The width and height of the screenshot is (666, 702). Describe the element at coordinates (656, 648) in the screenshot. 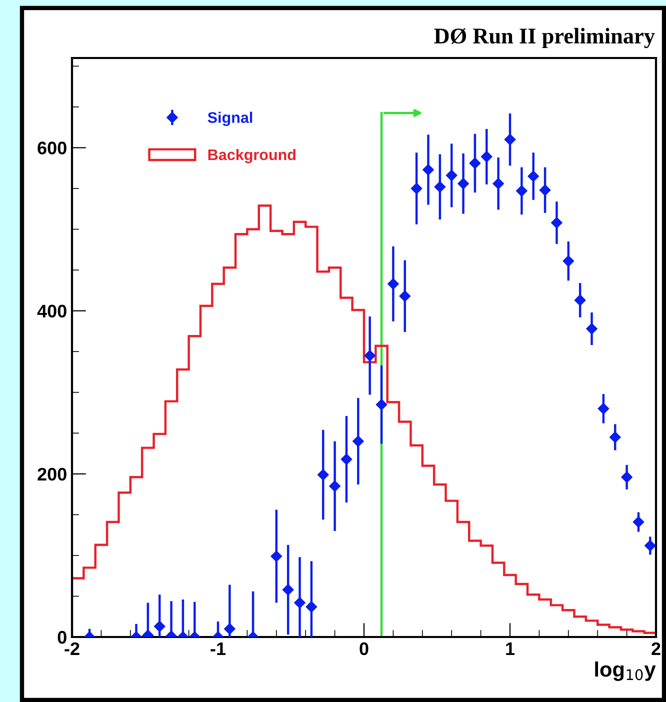

I see `x-tick-label: 2` at that location.